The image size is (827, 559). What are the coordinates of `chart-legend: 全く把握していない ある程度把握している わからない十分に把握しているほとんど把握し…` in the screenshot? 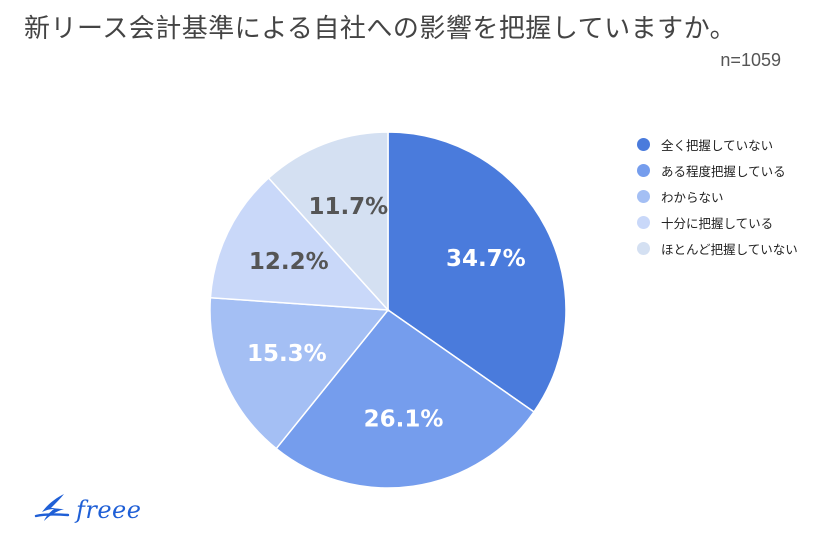 It's located at (717, 196).